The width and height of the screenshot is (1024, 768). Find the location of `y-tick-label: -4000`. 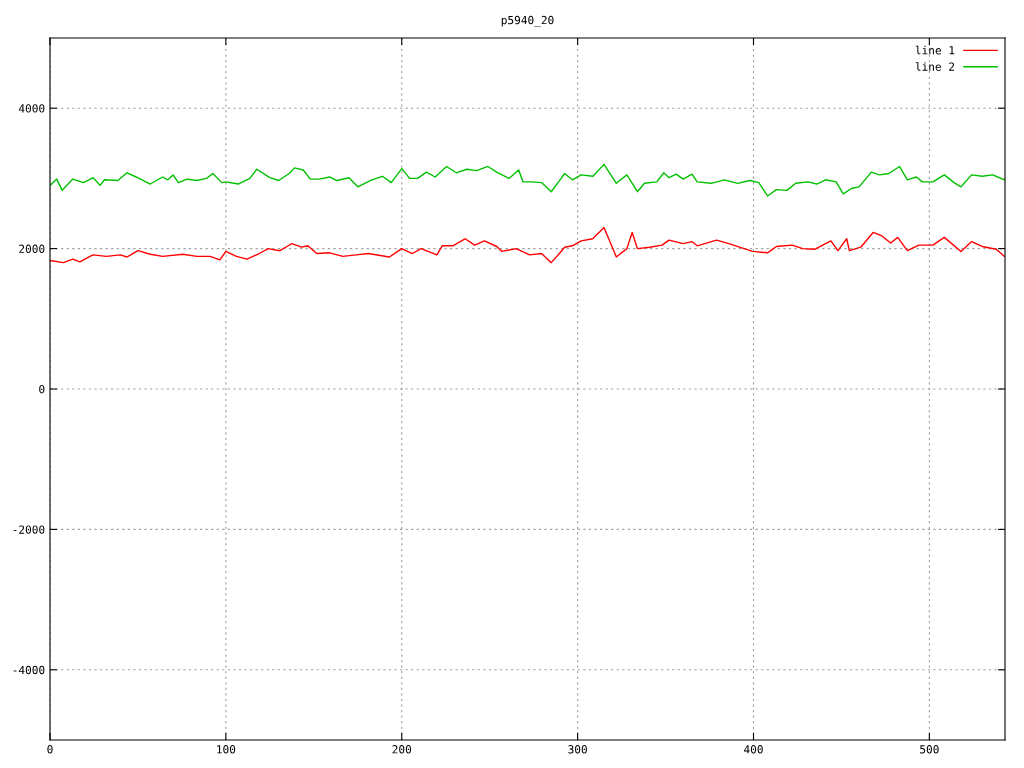

y-tick-label: -4000 is located at coordinates (29, 670).